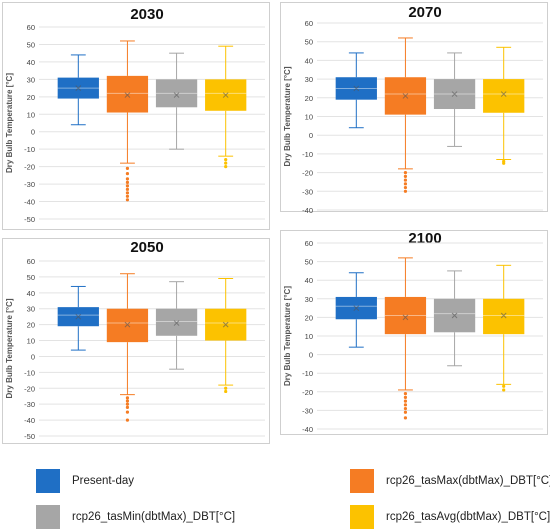 The image size is (550, 531). Describe the element at coordinates (146, 247) in the screenshot. I see `chart-title: 2050` at that location.